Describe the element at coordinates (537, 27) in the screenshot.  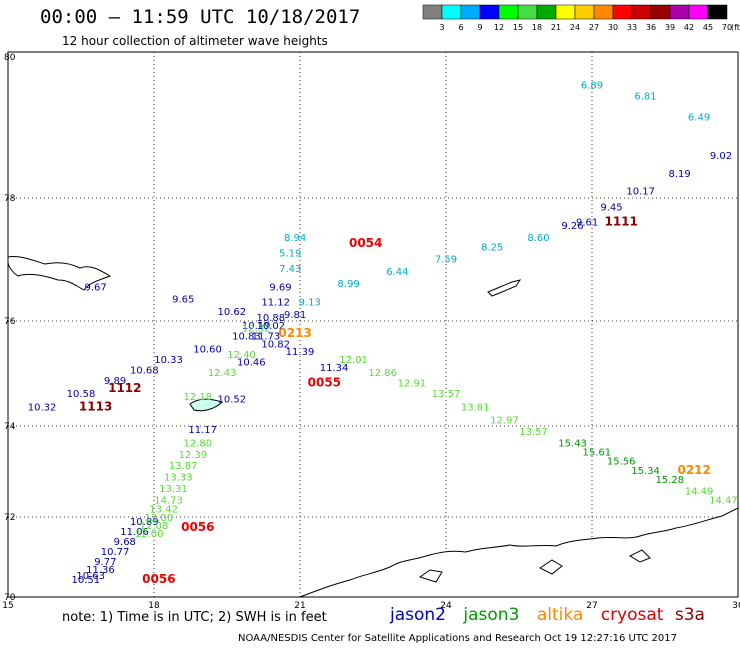
I see `scale-label: 18` at that location.